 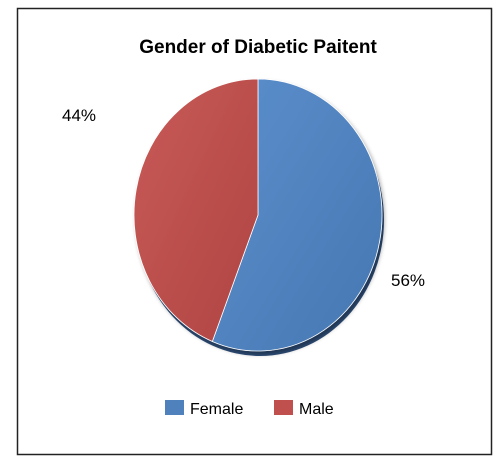 I want to click on chart-title: Gender of Diabetic Paitent, so click(x=258, y=47).